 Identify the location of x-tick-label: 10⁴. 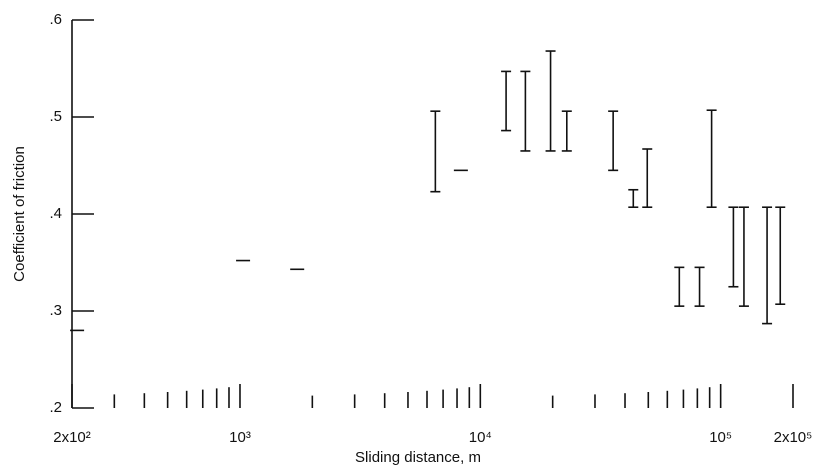
(480, 437).